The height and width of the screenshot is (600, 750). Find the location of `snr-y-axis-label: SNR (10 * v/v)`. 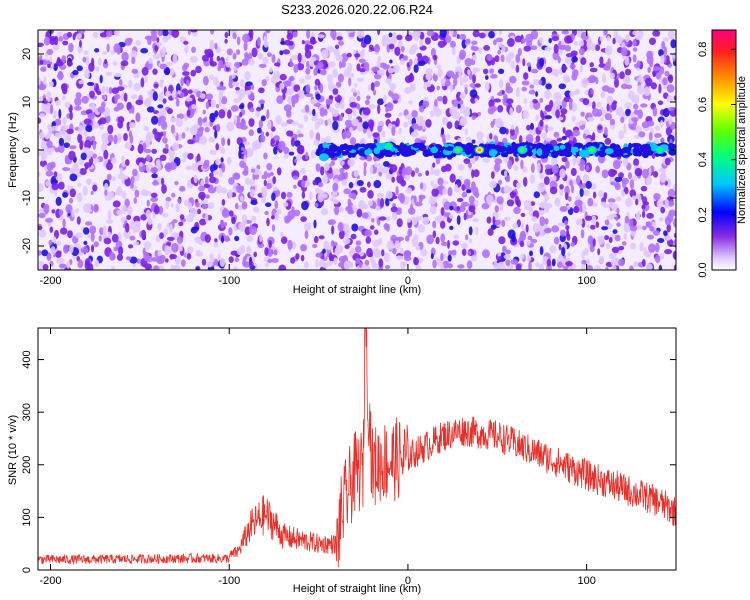

snr-y-axis-label: SNR (10 * v/v) is located at coordinates (13, 450).